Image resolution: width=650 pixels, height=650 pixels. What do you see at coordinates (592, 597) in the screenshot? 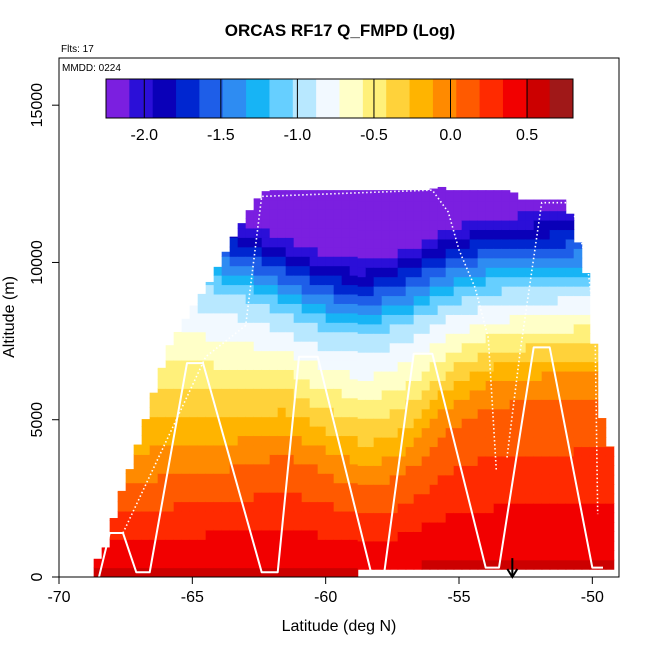
I see `x-tick-label: -50` at bounding box center [592, 597].